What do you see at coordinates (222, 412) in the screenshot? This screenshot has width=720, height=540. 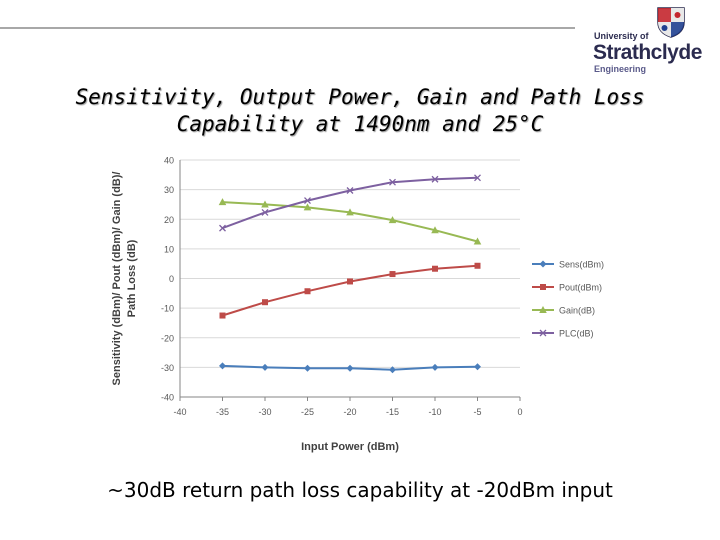 I see `x-tick-label: -35` at bounding box center [222, 412].